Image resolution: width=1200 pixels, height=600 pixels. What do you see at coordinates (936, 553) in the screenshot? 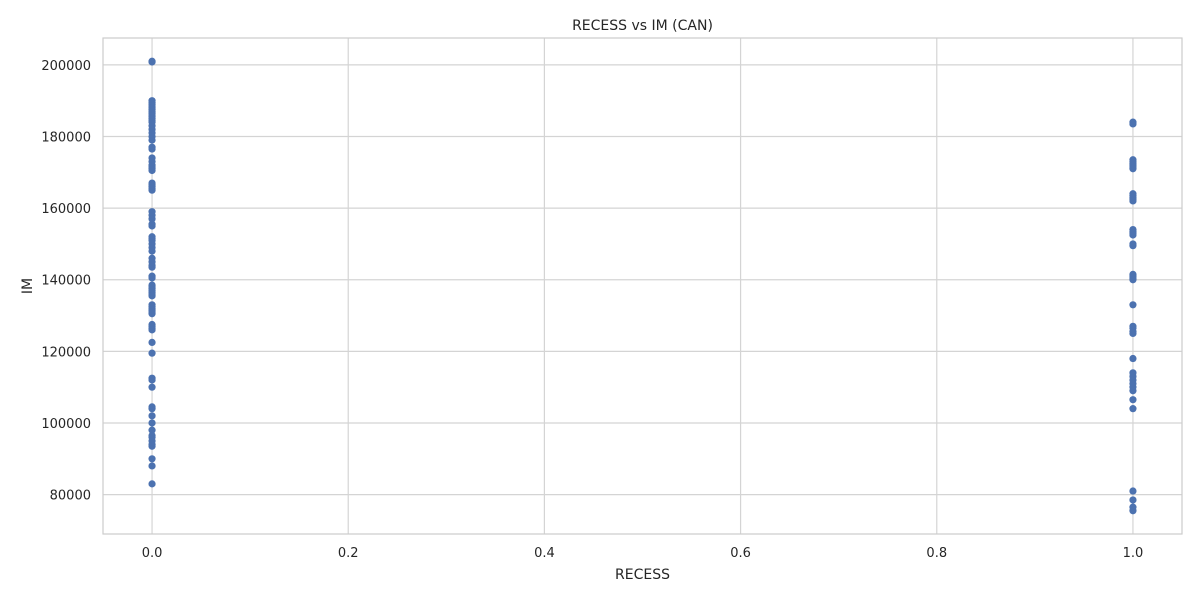
I see `x-tick-label: 0.8` at bounding box center [936, 553].